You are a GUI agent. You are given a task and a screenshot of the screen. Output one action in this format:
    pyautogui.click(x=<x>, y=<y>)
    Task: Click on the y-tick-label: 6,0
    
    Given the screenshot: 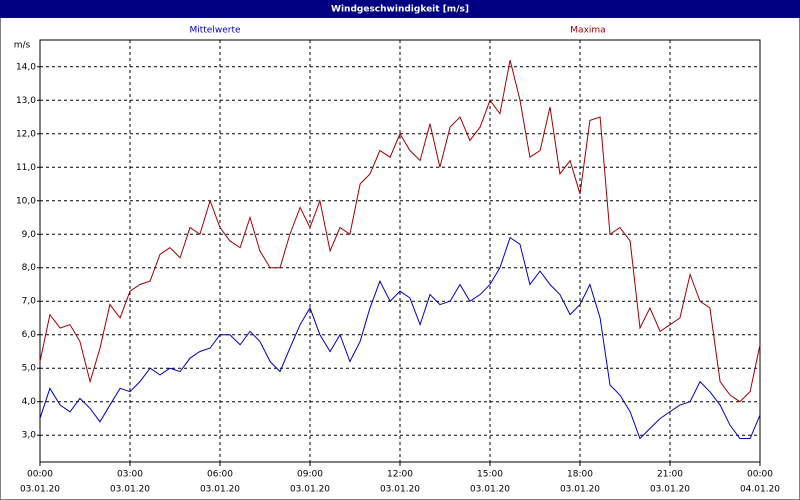 What is the action you would take?
    pyautogui.click(x=29, y=335)
    